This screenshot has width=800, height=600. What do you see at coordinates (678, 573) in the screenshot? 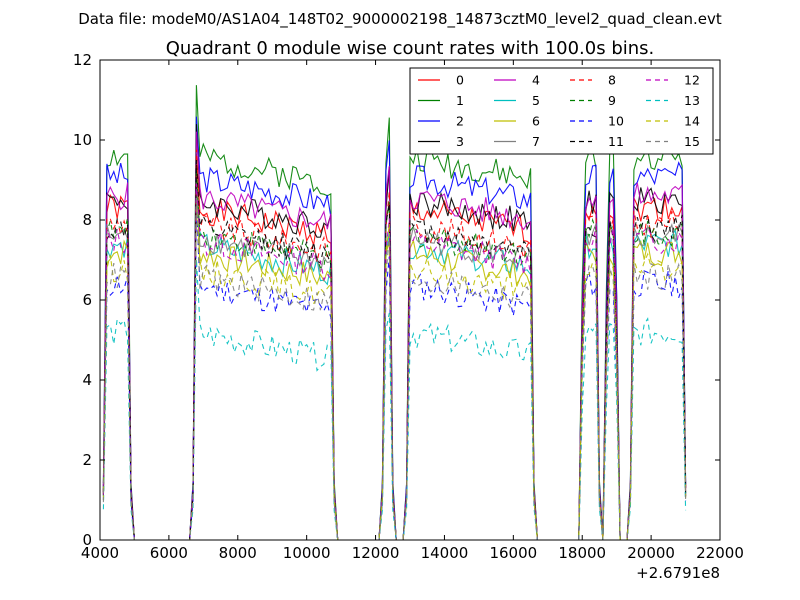
I see `x-offset-label: +2.6791e8` at bounding box center [678, 573].